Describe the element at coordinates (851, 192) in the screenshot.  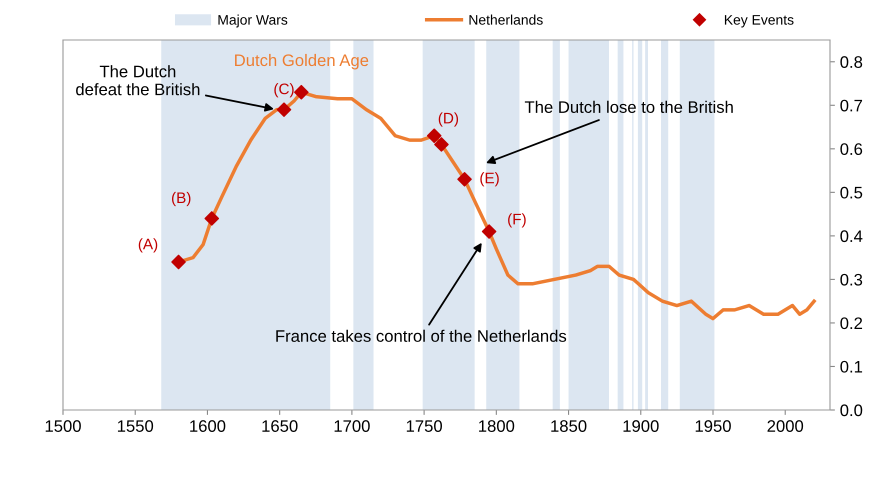
I see `y-tick-label: 0.5` at that location.